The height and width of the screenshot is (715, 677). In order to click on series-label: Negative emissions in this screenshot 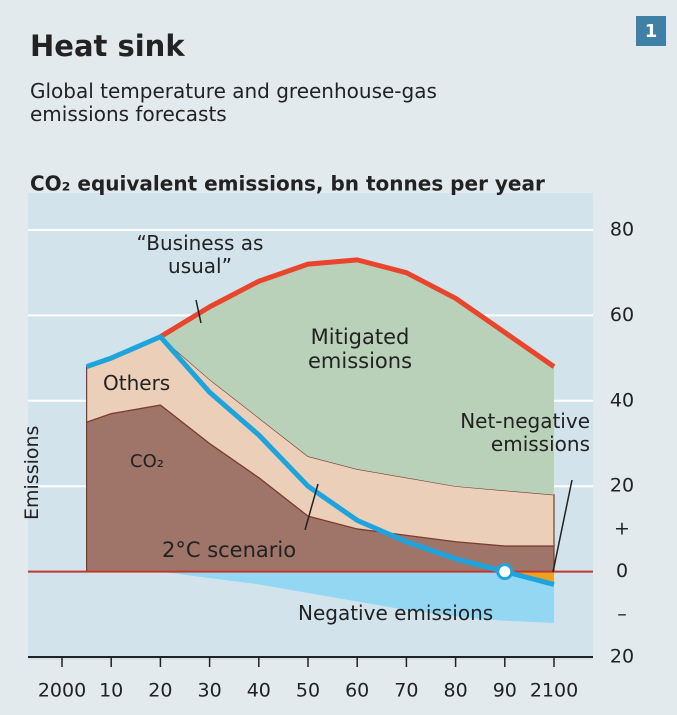, I will do `click(396, 613)`.